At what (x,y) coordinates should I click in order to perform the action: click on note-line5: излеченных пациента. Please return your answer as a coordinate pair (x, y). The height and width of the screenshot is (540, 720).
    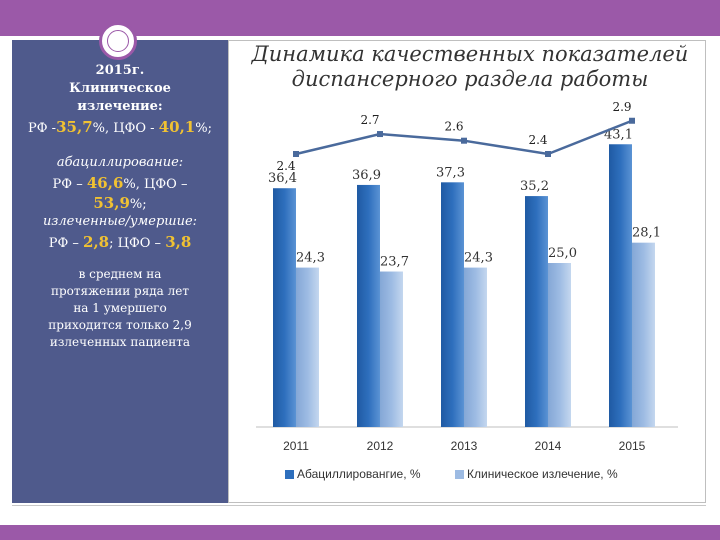
    Looking at the image, I should click on (120, 342).